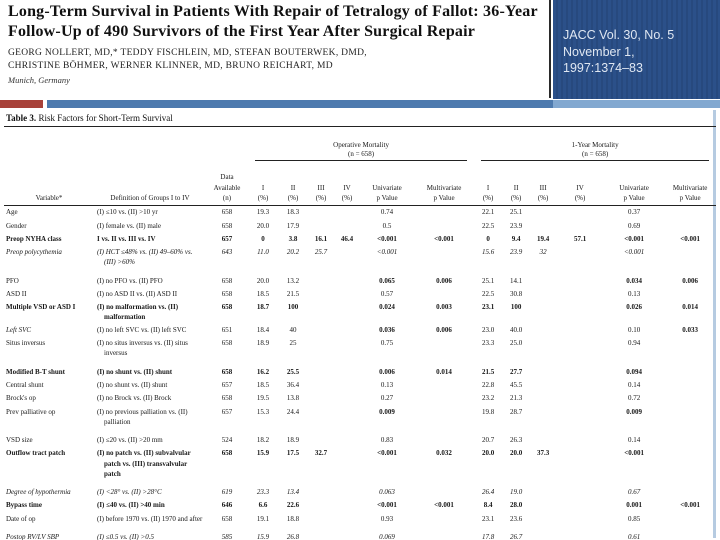 Image resolution: width=720 pixels, height=540 pixels. What do you see at coordinates (516, 372) in the screenshot?
I see `row-value: 27.7` at bounding box center [516, 372].